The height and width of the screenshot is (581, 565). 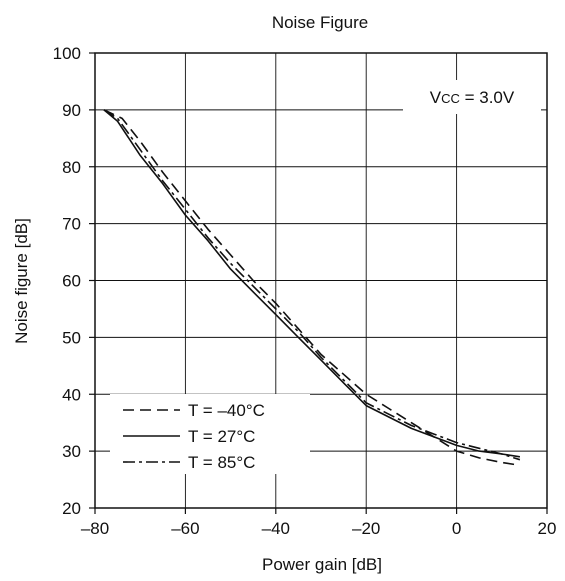 I want to click on annotation-background, so click(x=472, y=97).